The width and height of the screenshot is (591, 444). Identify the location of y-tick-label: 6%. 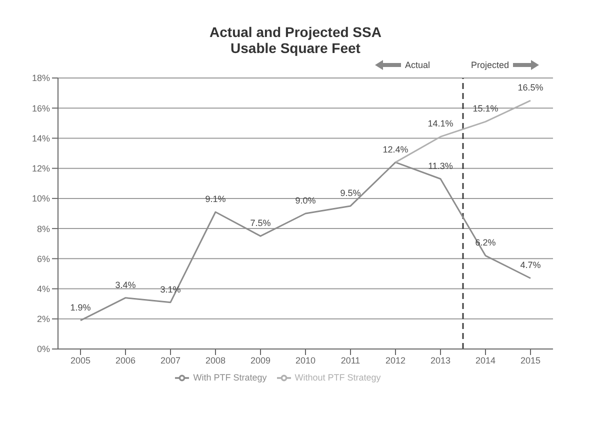
(43, 259).